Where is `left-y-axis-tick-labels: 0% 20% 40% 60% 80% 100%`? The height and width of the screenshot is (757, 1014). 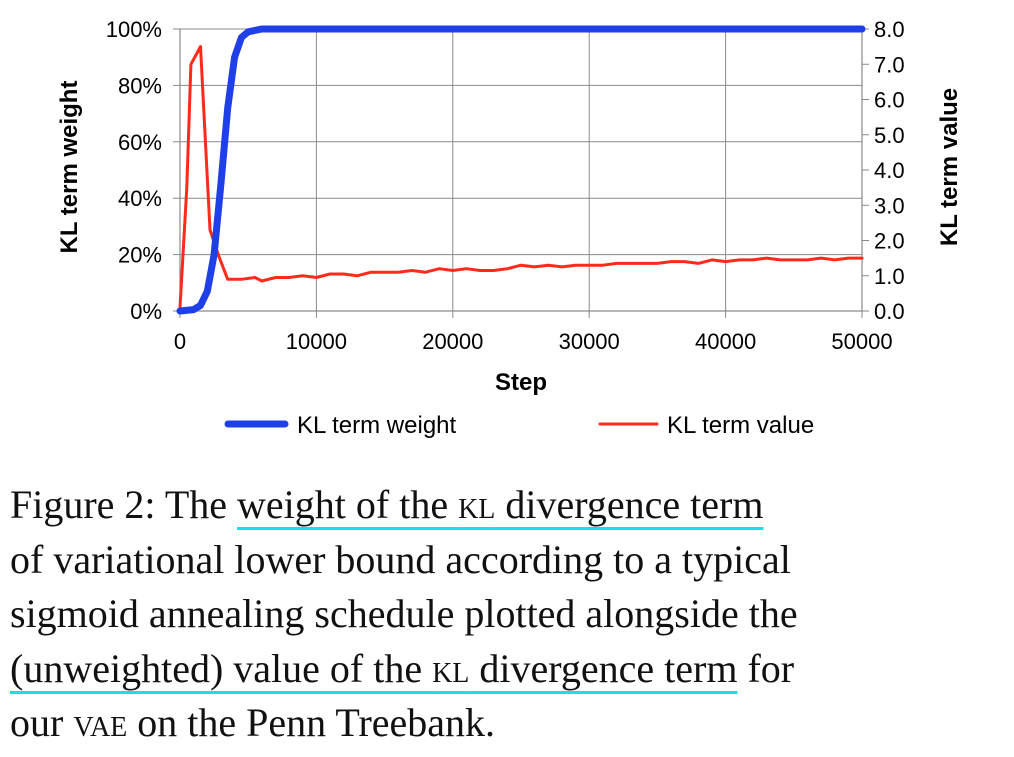 left-y-axis-tick-labels: 0% 20% 40% 60% 80% 100% is located at coordinates (134, 170).